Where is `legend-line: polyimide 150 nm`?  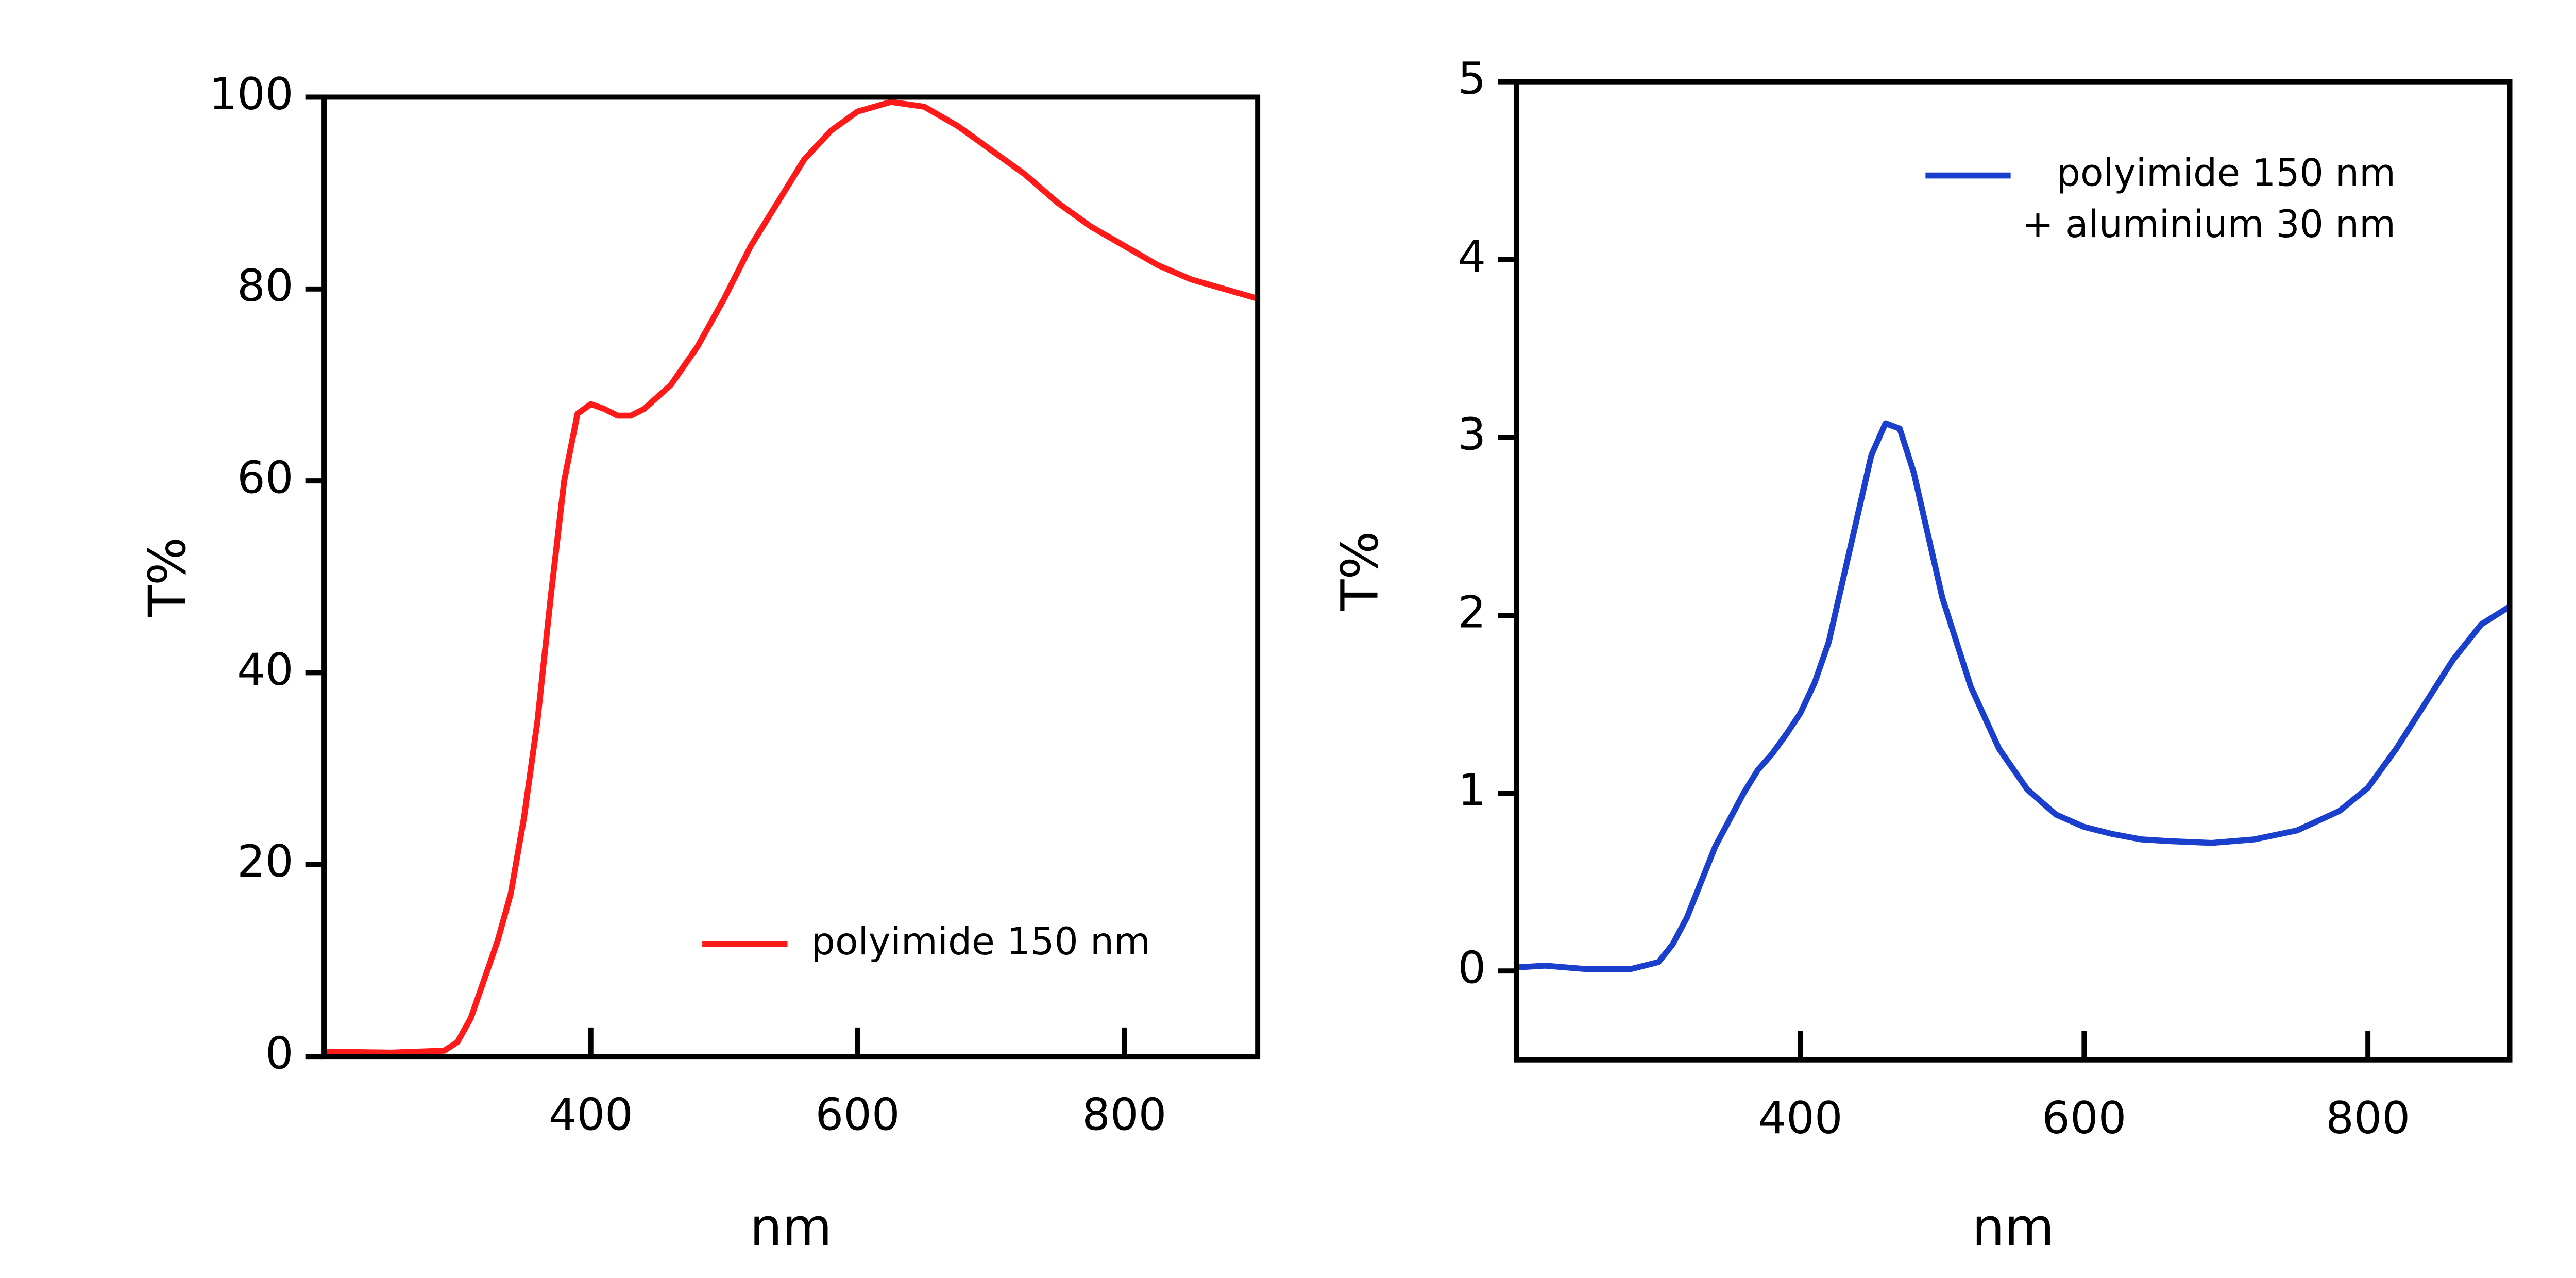 legend-line: polyimide 150 nm is located at coordinates (2226, 174).